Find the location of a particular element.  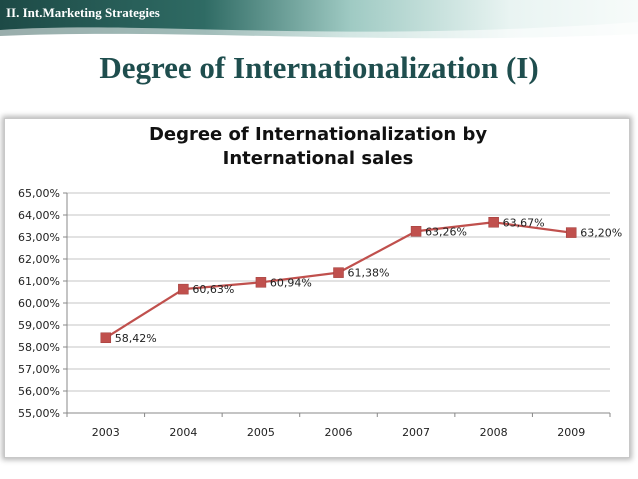

x-tick-label: 2006 is located at coordinates (339, 432).